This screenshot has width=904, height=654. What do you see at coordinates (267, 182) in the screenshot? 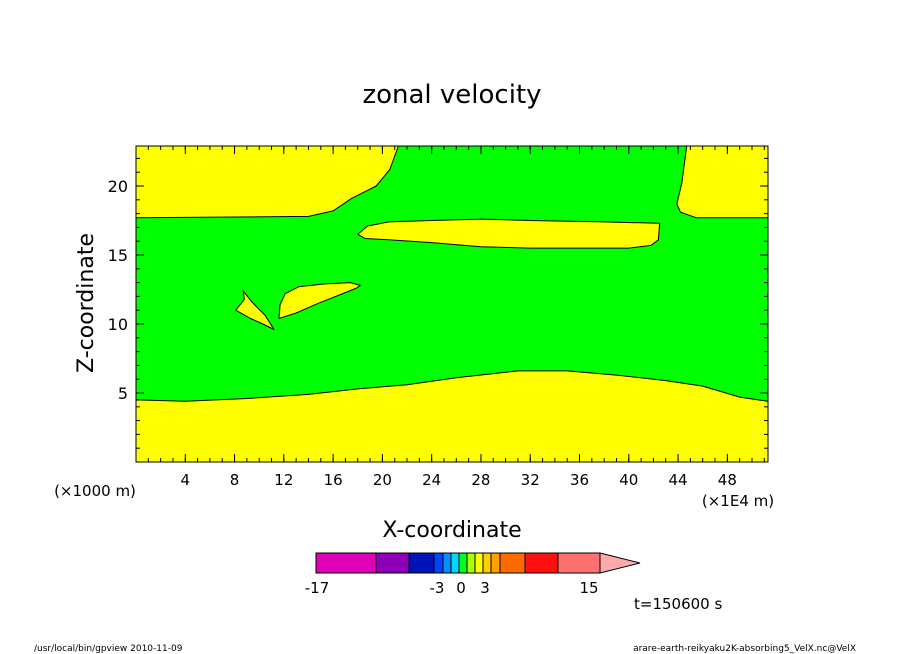
I see `contour-region-top-left-region` at bounding box center [267, 182].